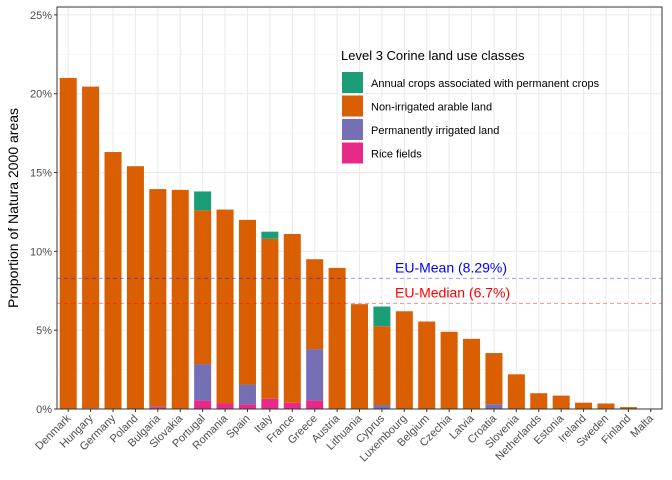  What do you see at coordinates (203, 201) in the screenshot?
I see `bar-portugal-annual-crops-associated-with-permanent-crops` at bounding box center [203, 201].